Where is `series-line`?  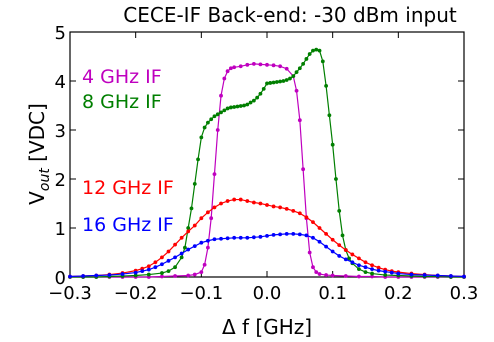 series-line is located at coordinates (267, 255).